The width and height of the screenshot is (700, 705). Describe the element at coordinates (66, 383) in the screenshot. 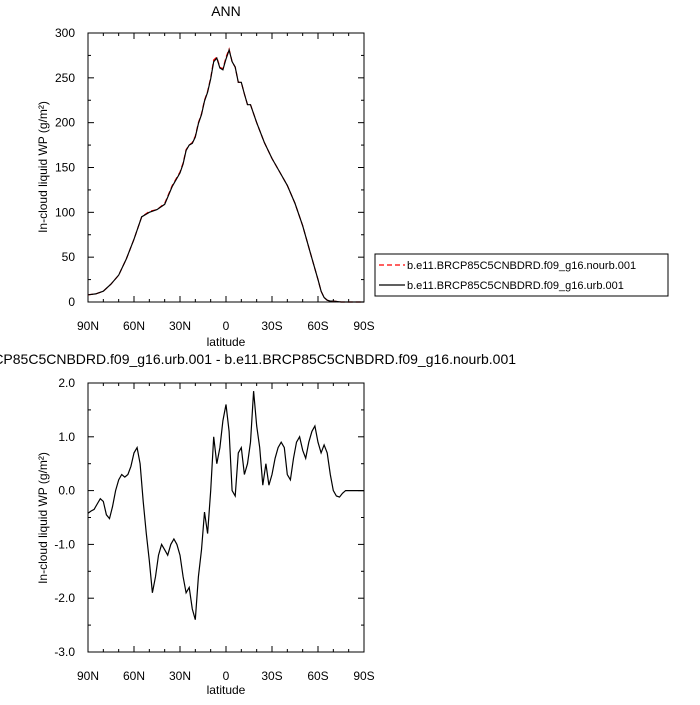

I see `bottom-y-tick-label: 2.0` at that location.